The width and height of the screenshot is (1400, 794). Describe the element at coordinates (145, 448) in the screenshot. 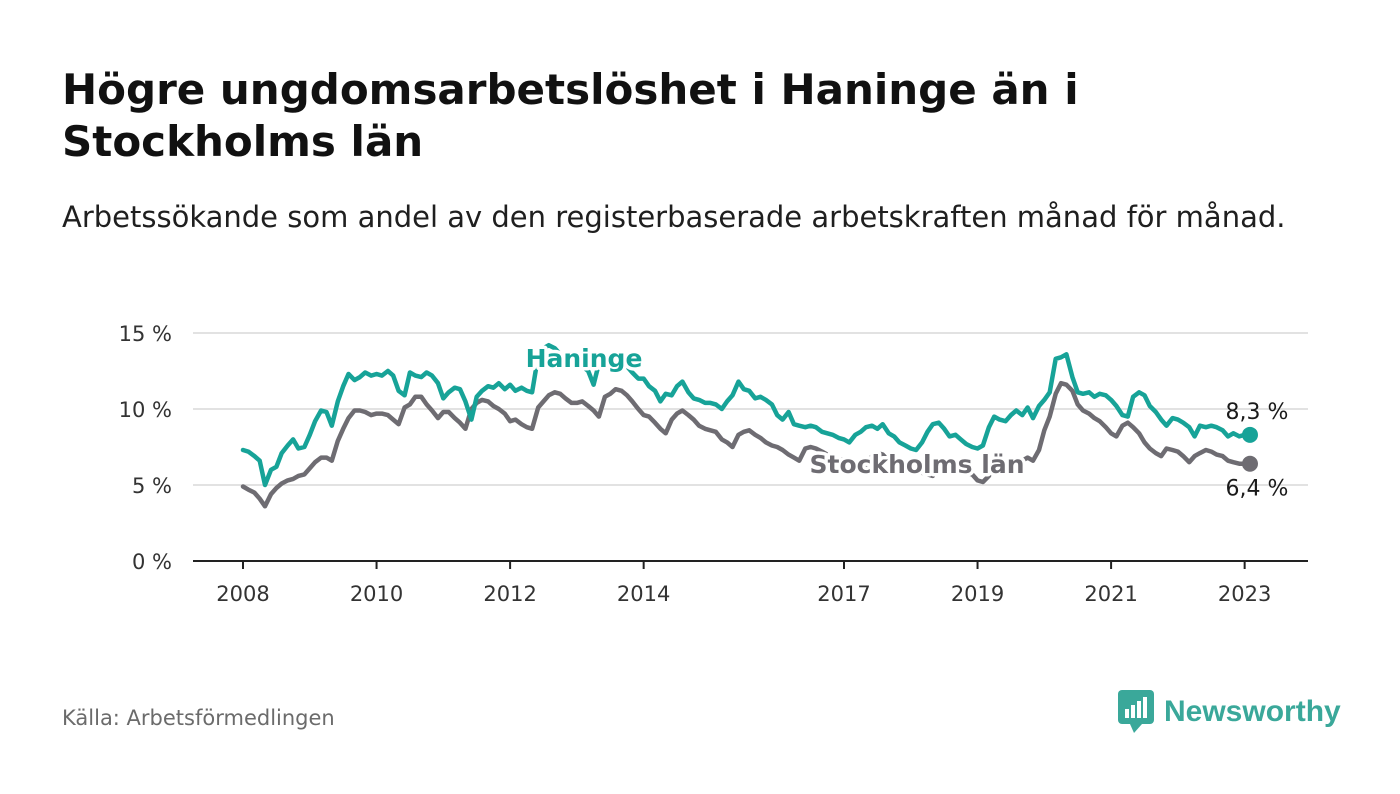

I see `y-axis-ticks: 0 % 5 % 10 % 15 %` at that location.